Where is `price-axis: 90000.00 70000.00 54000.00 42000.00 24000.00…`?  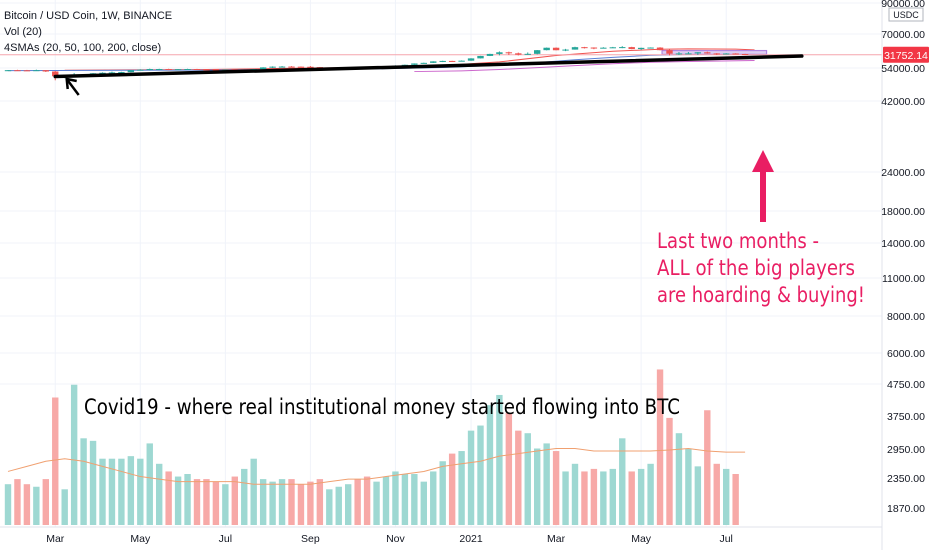 price-axis: 90000.00 70000.00 54000.00 42000.00 24000.00… is located at coordinates (903, 275).